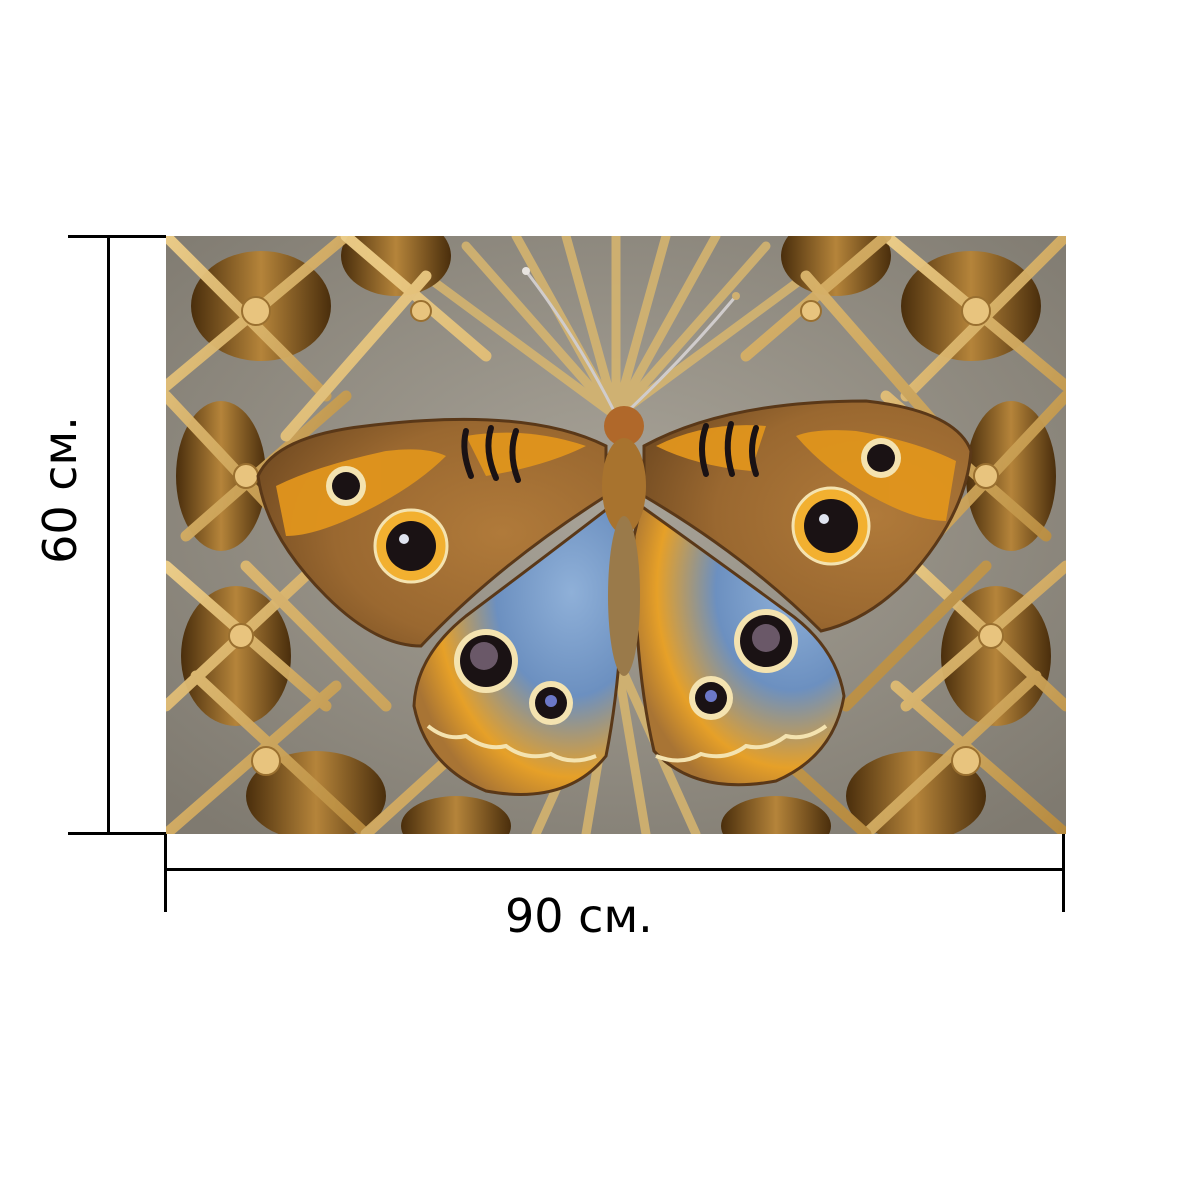  Describe the element at coordinates (615, 869) in the screenshot. I see `width-dimension-line` at that location.